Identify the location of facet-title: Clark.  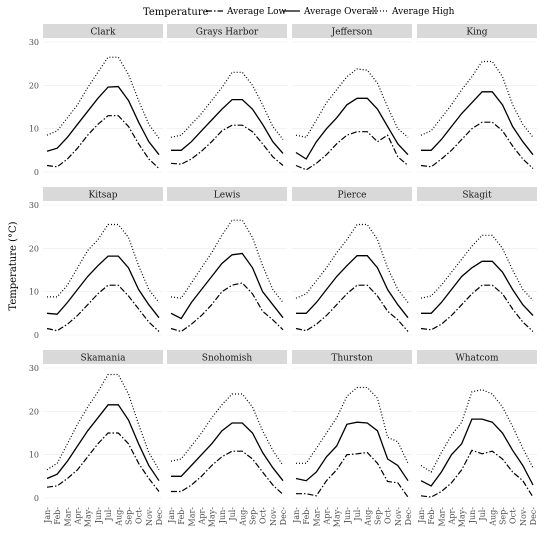
(103, 33).